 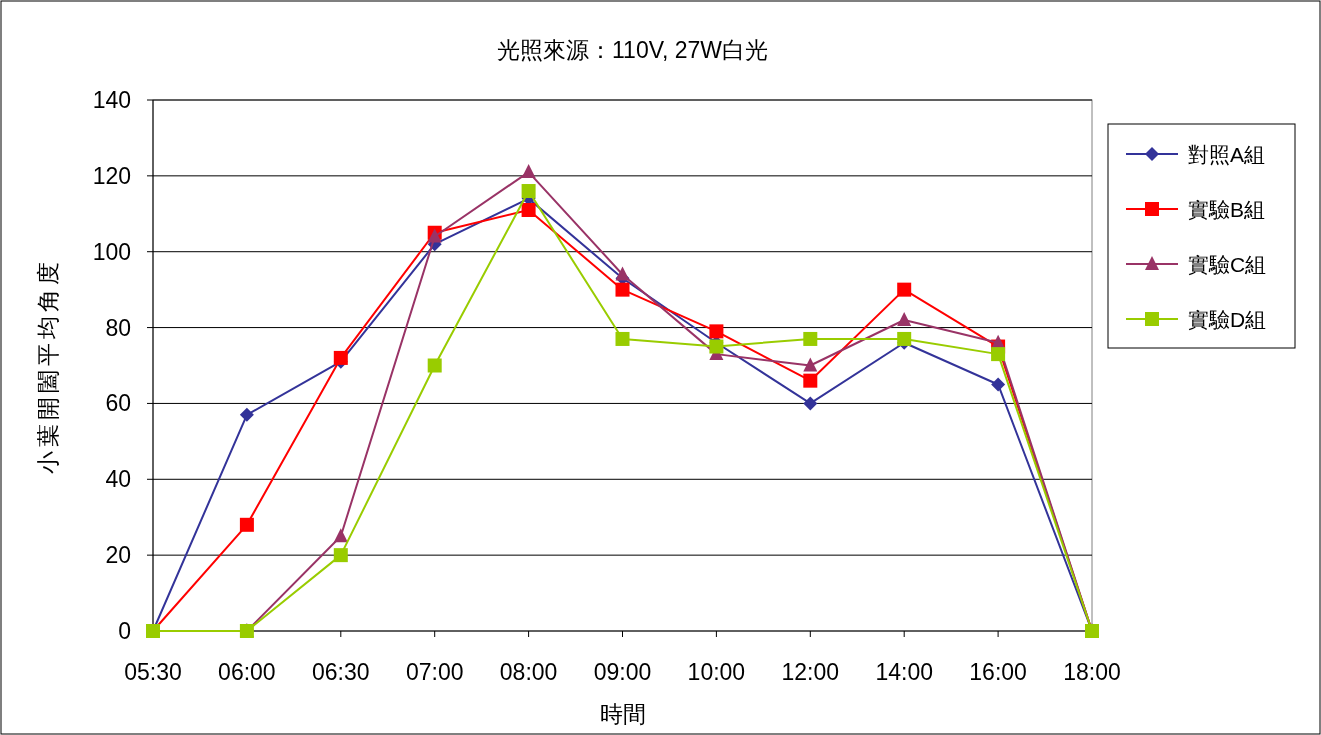 I want to click on legend-label: 實驗B組, so click(x=1227, y=209).